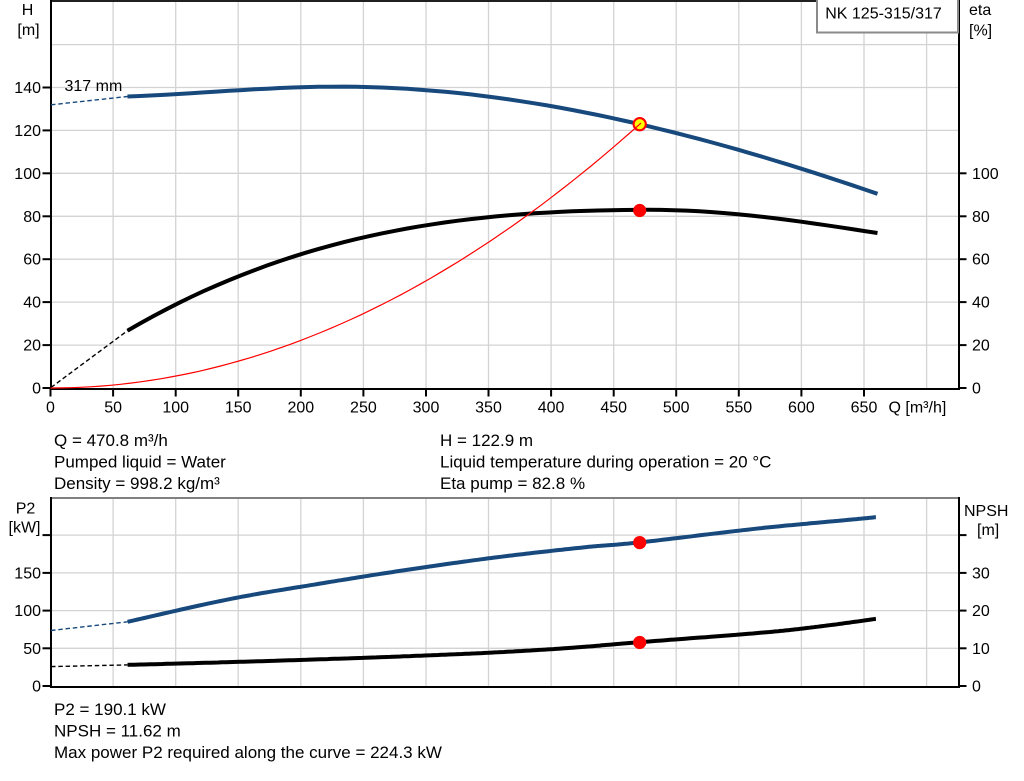 The width and height of the screenshot is (1024, 781). I want to click on svg-text: 400, so click(551, 408).